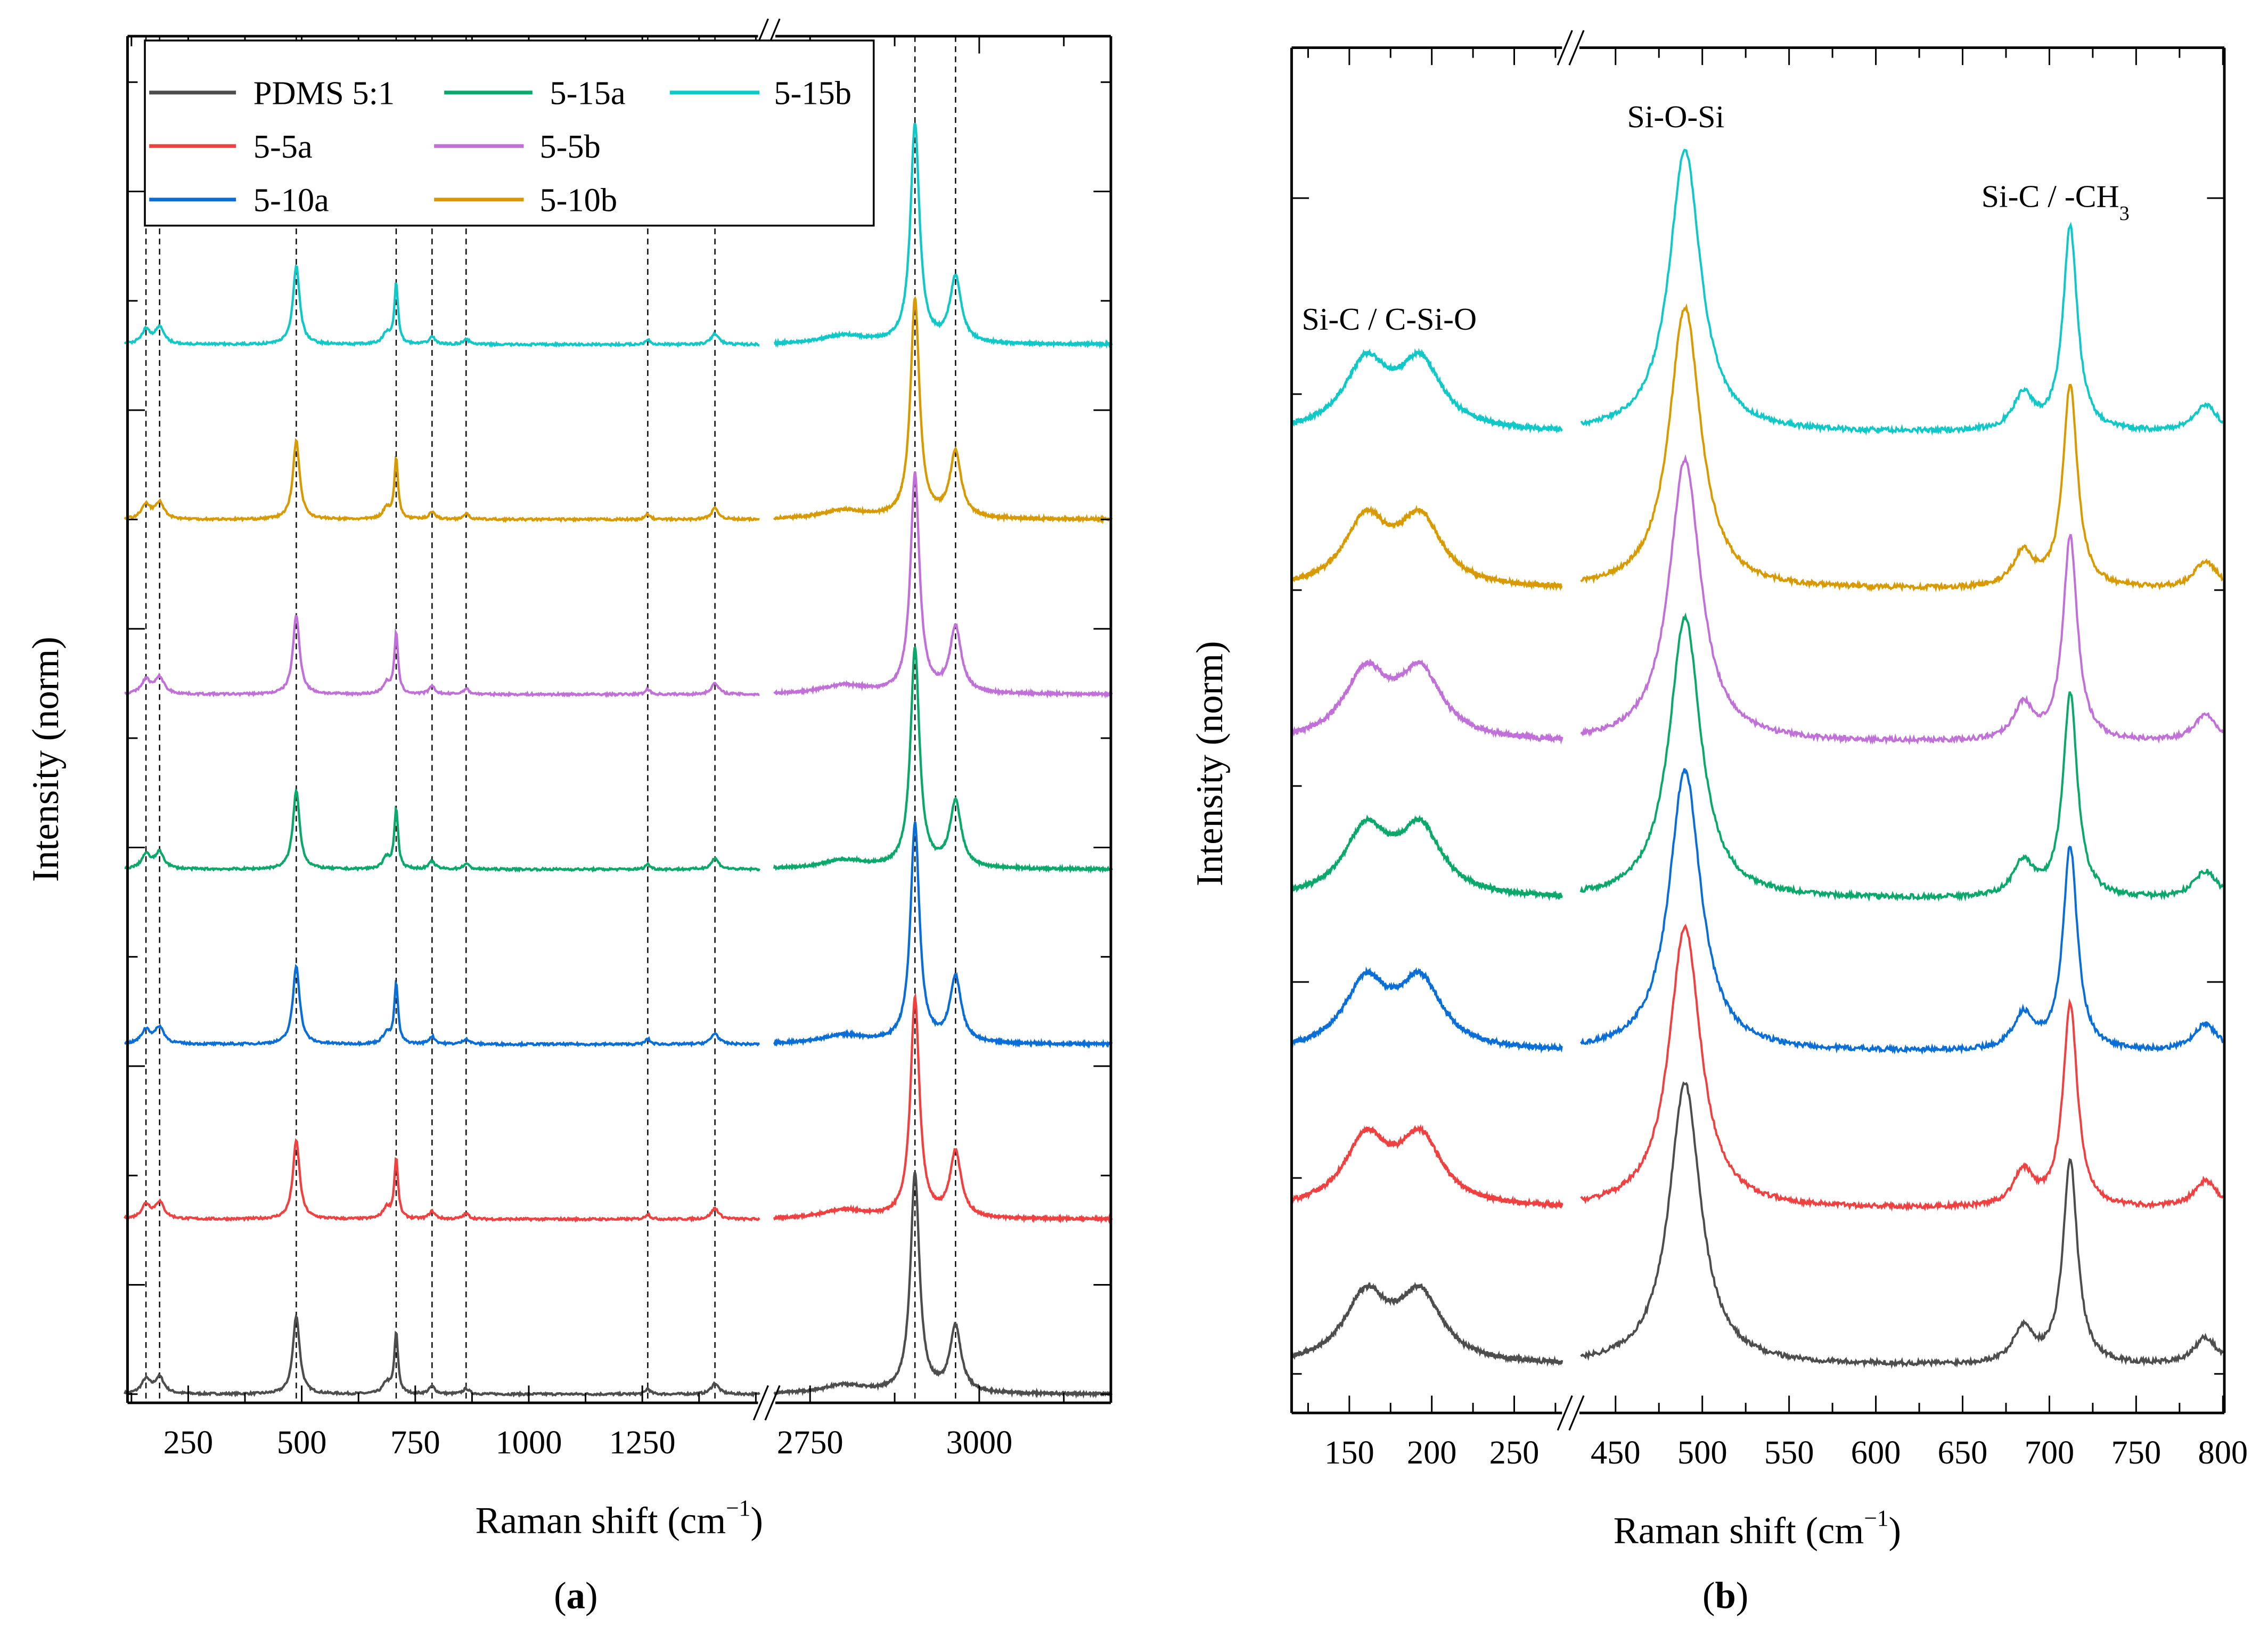  What do you see at coordinates (517, 146) in the screenshot?
I see `legend-item-5-5b: 5-5b` at bounding box center [517, 146].